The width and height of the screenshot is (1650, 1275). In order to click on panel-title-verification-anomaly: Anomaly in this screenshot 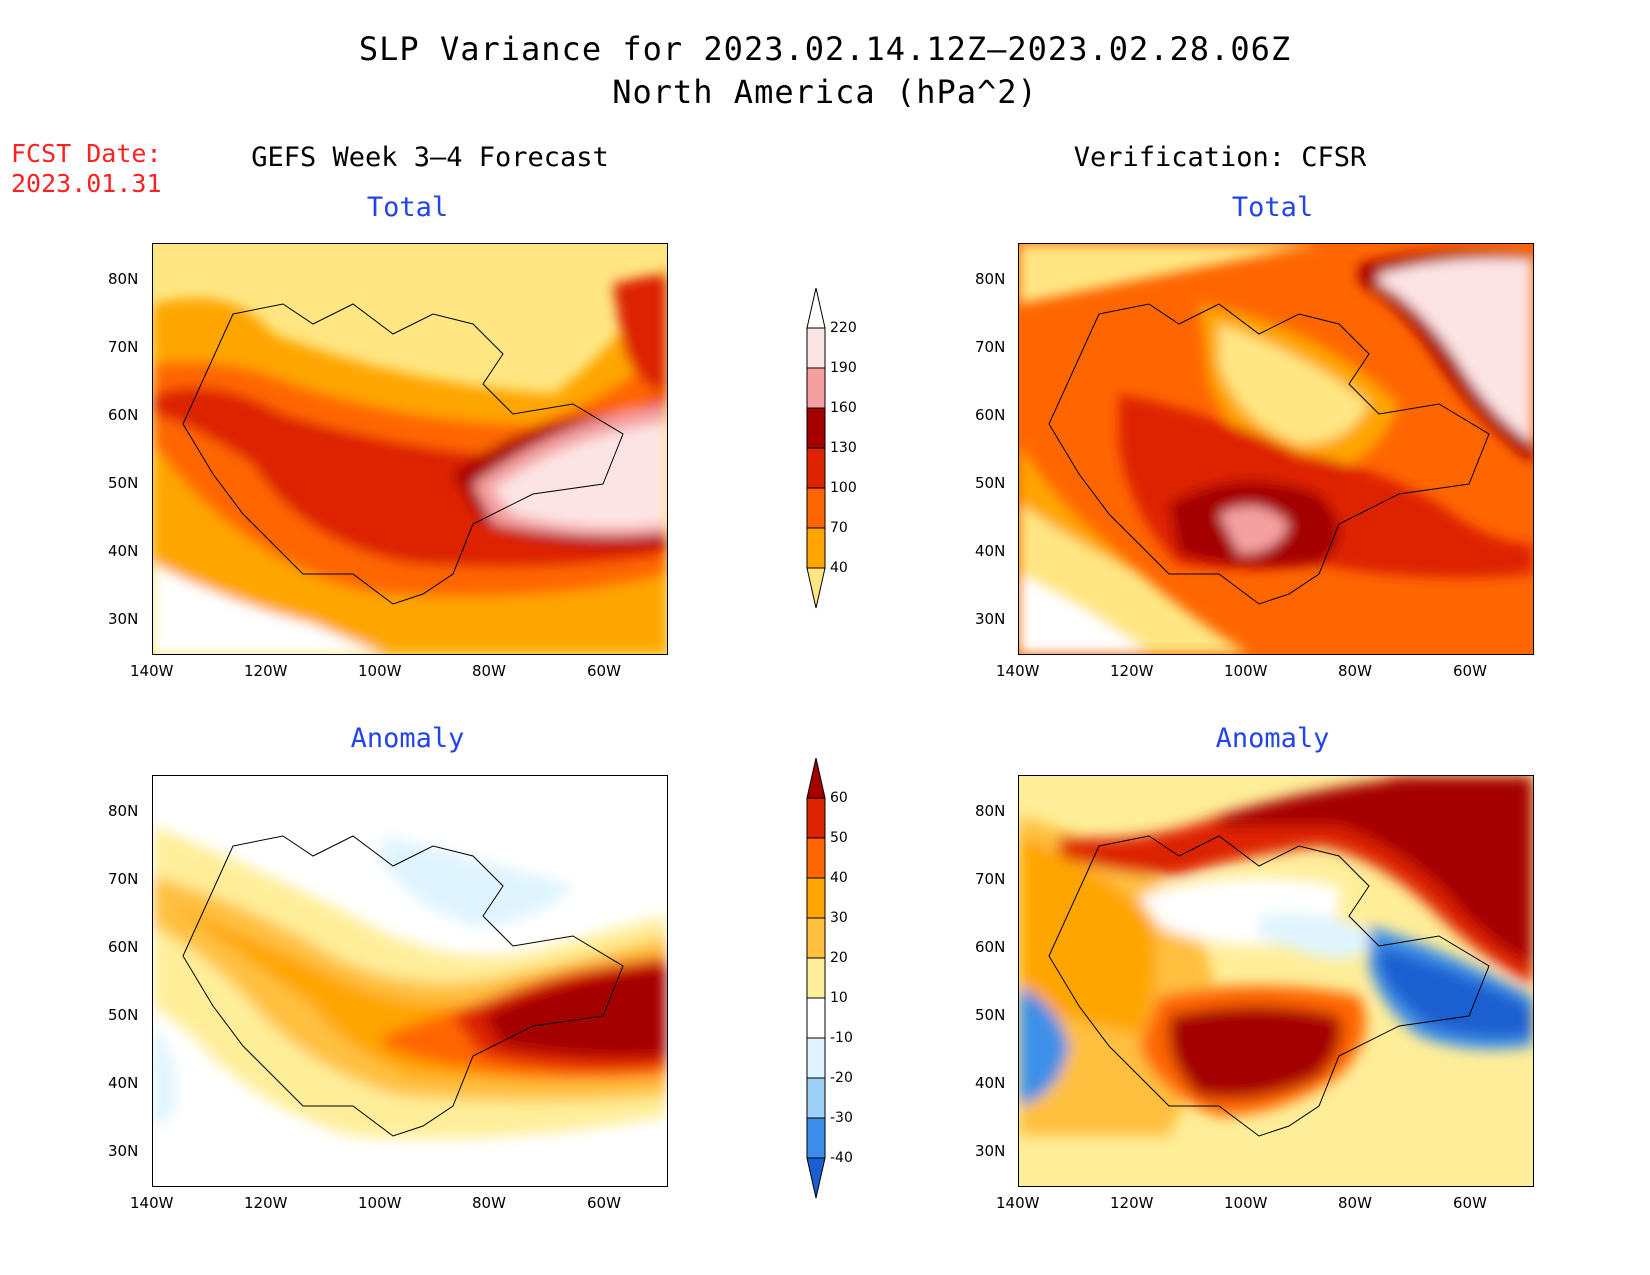, I will do `click(1272, 738)`.